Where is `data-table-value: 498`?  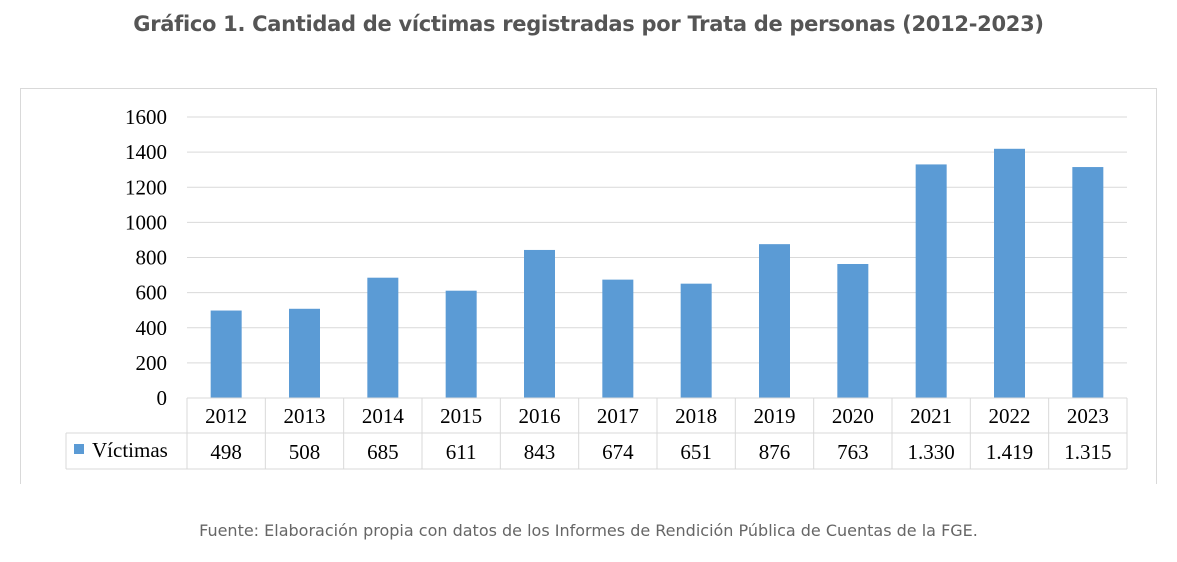
data-table-value: 498 is located at coordinates (226, 452).